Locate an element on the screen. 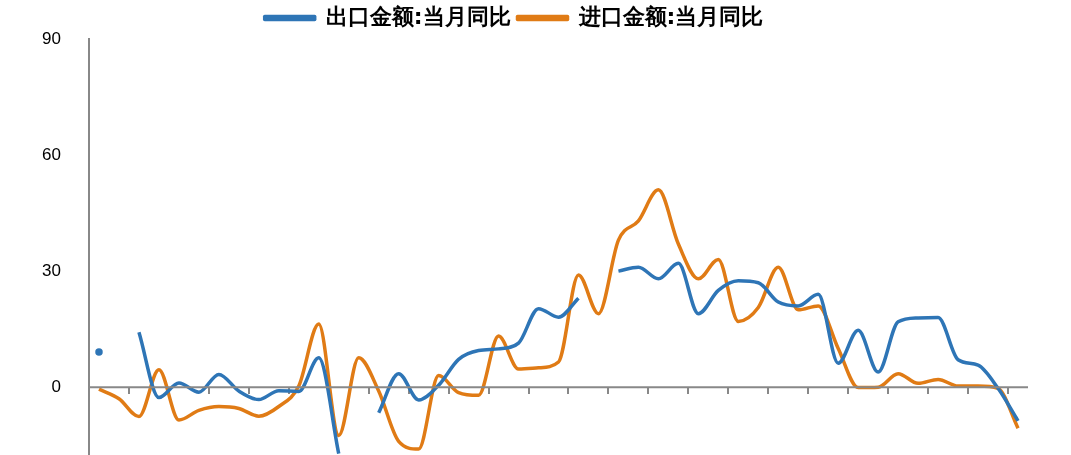 The width and height of the screenshot is (1071, 455). y-tick-label: 30 is located at coordinates (51, 270).